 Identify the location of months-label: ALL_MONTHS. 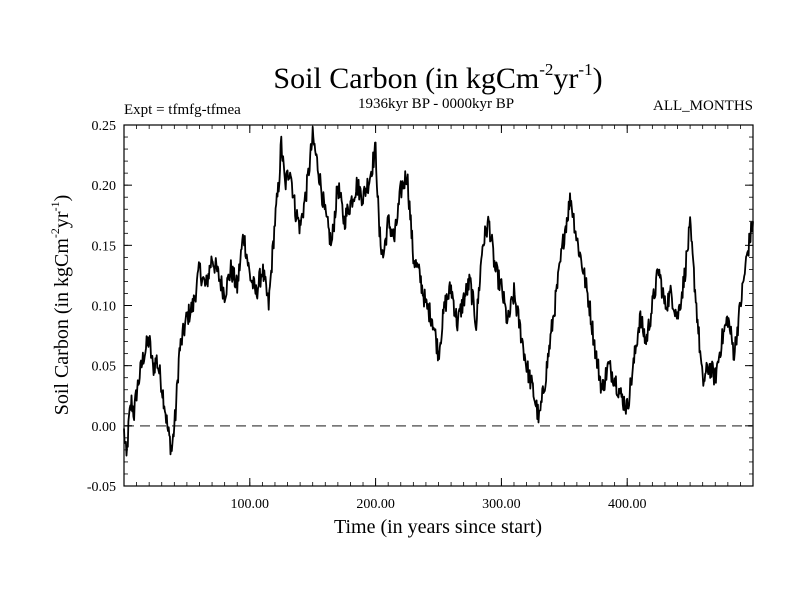
(703, 106).